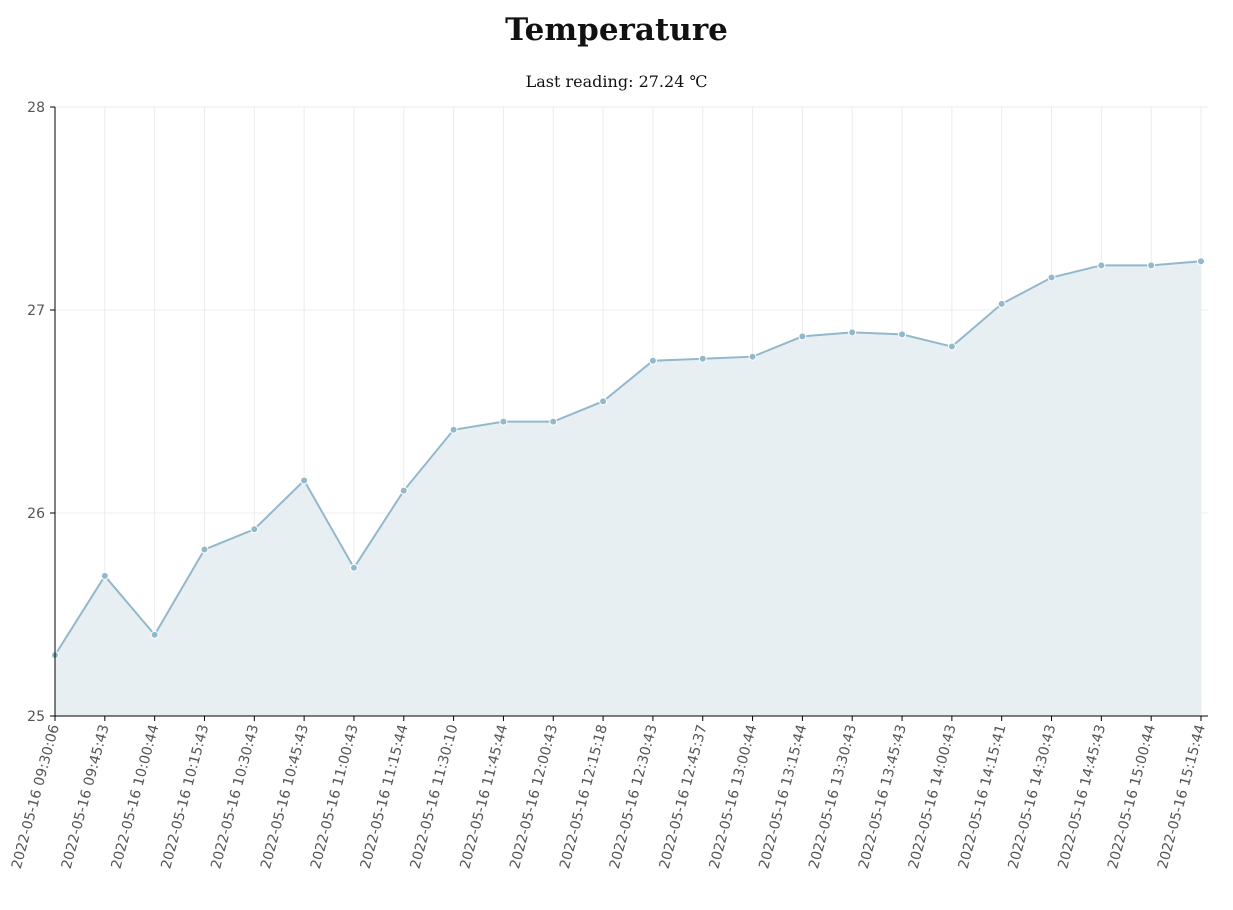 This screenshot has width=1233, height=910. I want to click on x-tick-label: 2022-05-16 15:00:44, so click(1132, 797).